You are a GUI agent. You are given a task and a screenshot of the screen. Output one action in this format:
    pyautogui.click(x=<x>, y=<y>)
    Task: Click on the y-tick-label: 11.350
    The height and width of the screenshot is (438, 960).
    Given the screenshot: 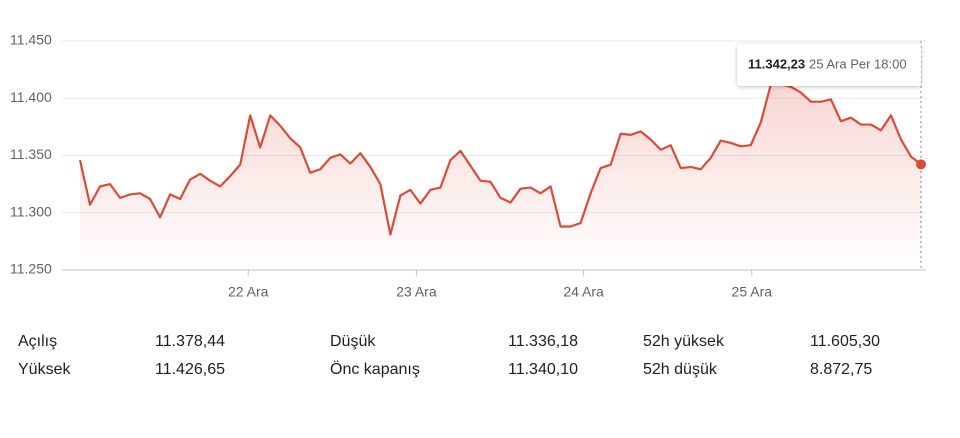 What is the action you would take?
    pyautogui.click(x=31, y=154)
    